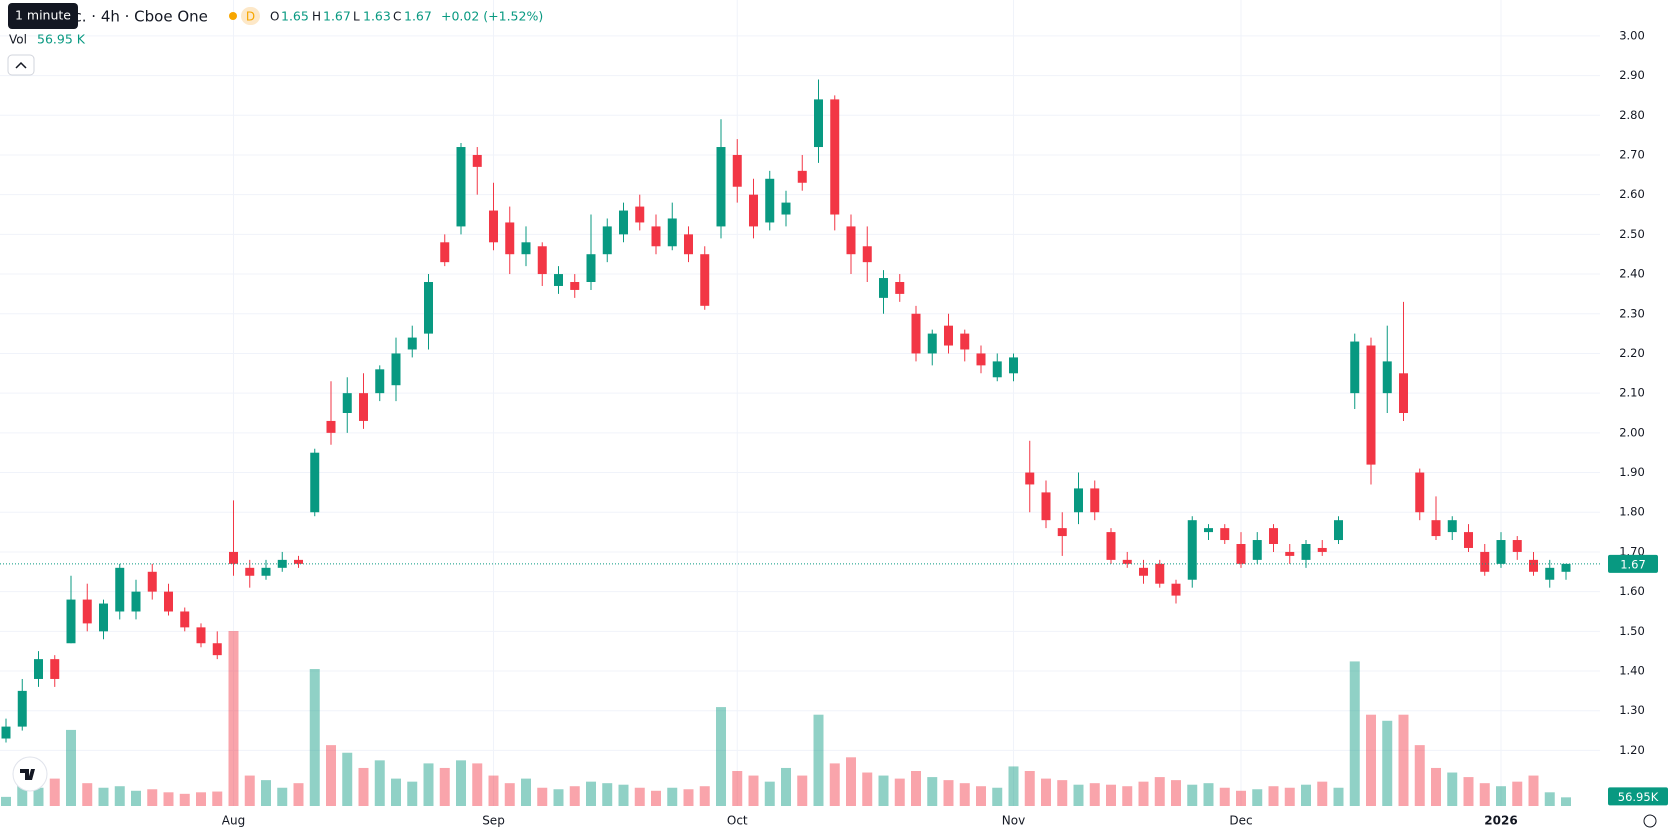 This screenshot has width=1678, height=835. What do you see at coordinates (295, 16) in the screenshot?
I see `open-value: 1.65` at bounding box center [295, 16].